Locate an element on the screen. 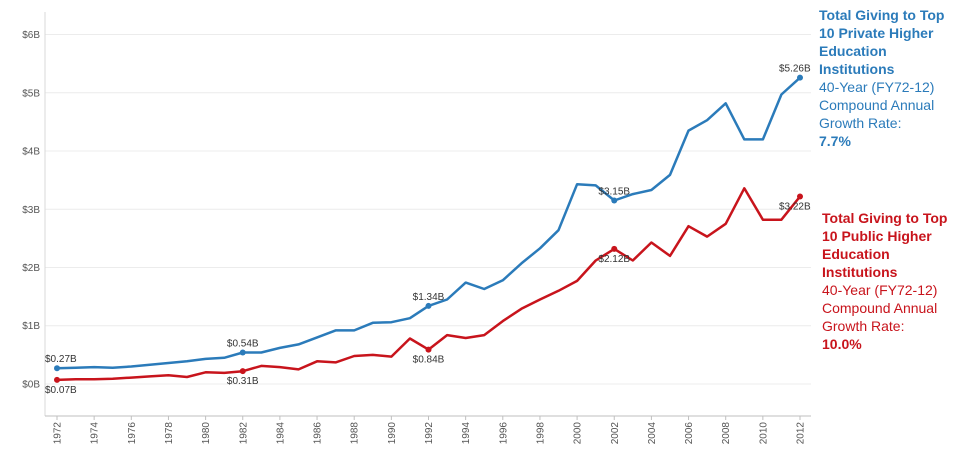  x-tick-label: 2004 is located at coordinates (652, 433).